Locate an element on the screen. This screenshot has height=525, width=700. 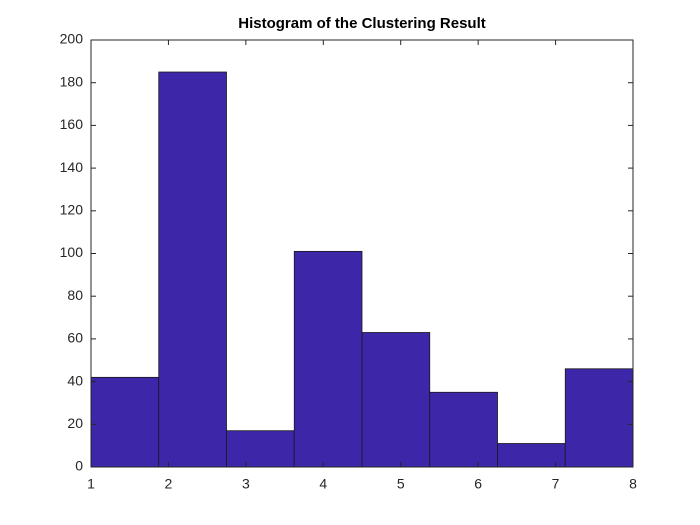
y-tick-label: 160 is located at coordinates (72, 124).